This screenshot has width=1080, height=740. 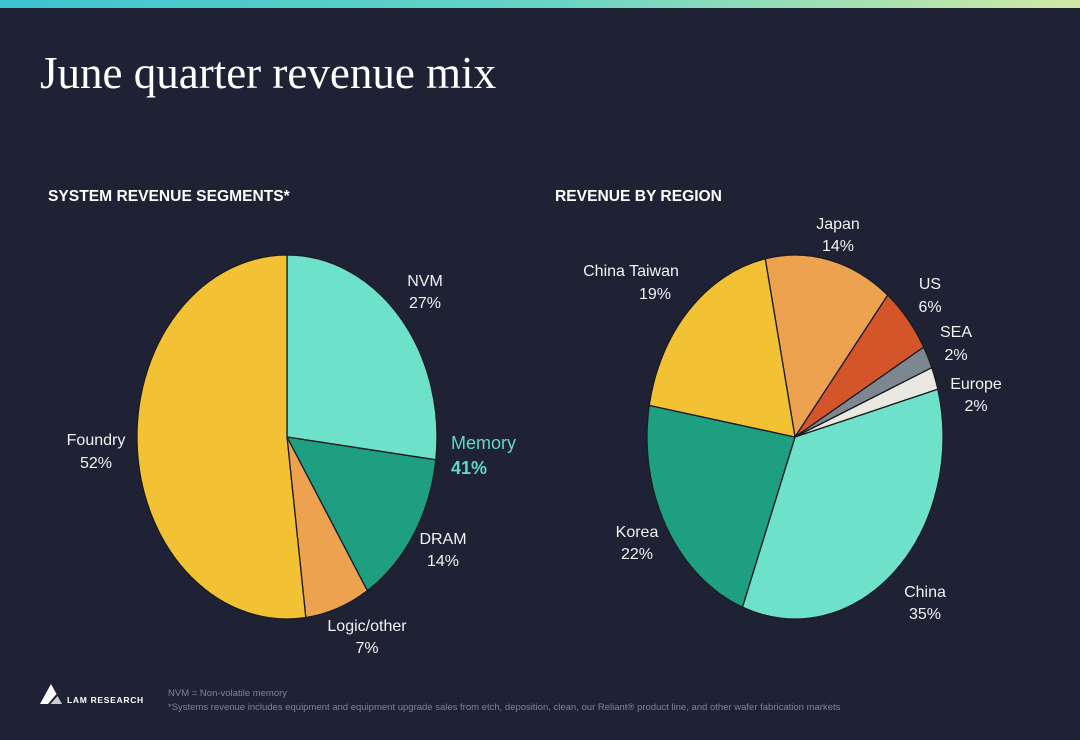 I want to click on lam-research-logo, so click(x=51, y=694).